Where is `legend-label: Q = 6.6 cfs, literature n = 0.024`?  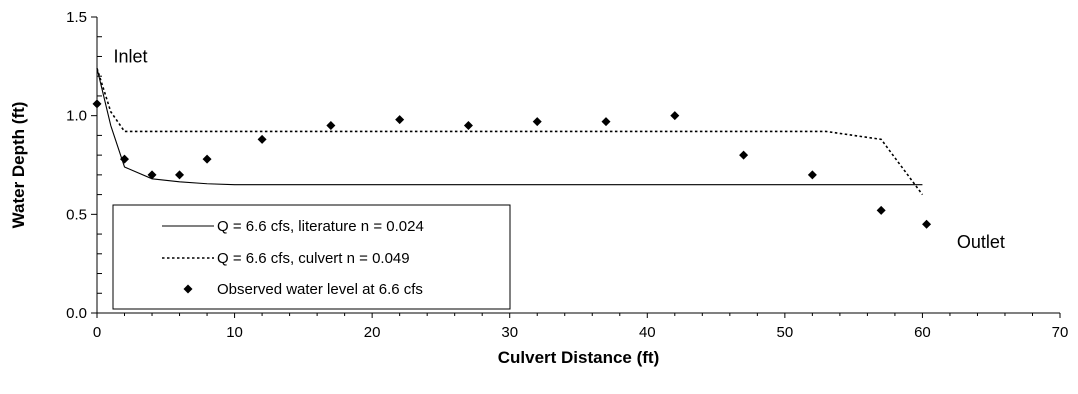
legend-label: Q = 6.6 cfs, literature n = 0.024 is located at coordinates (320, 226).